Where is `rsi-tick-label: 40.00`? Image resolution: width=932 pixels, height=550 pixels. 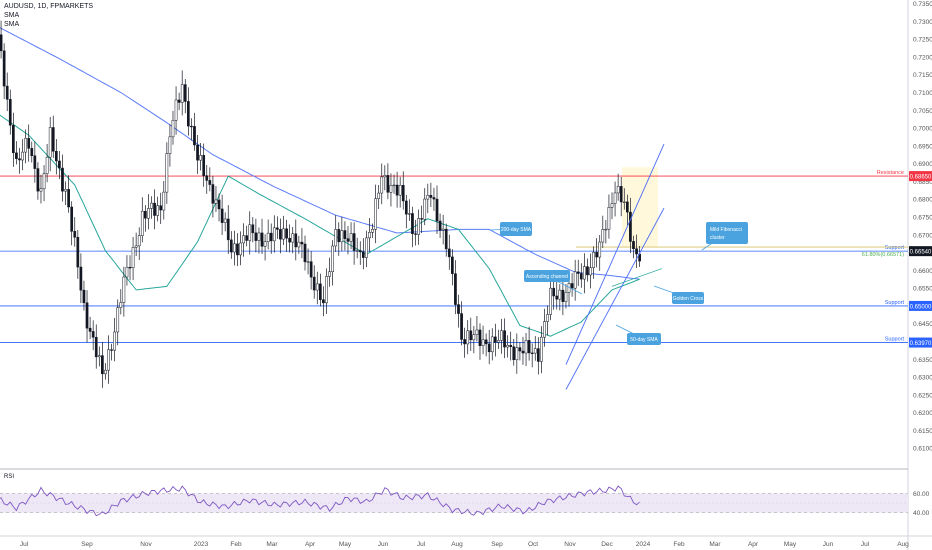 rsi-tick-label: 40.00 is located at coordinates (921, 513).